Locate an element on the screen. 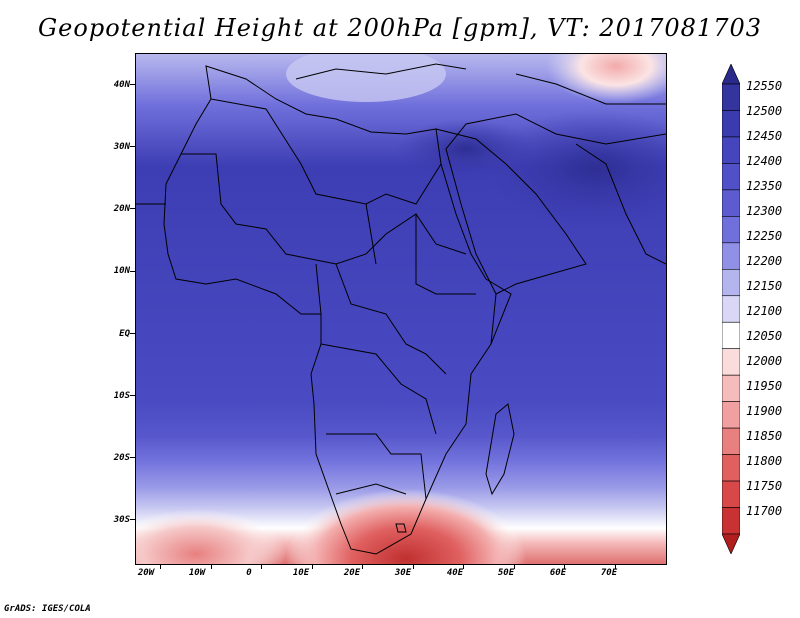  lon-label-50e: 50E is located at coordinates (506, 573).